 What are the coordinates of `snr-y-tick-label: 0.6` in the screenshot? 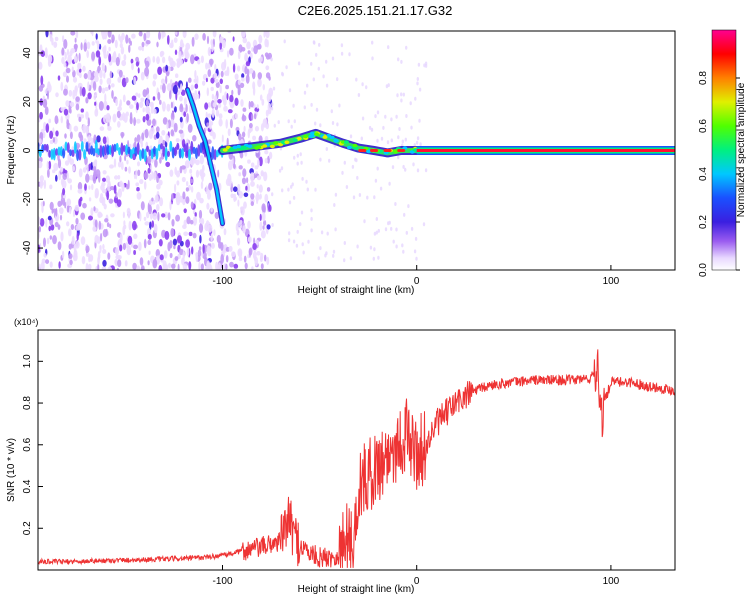 It's located at (27, 444).